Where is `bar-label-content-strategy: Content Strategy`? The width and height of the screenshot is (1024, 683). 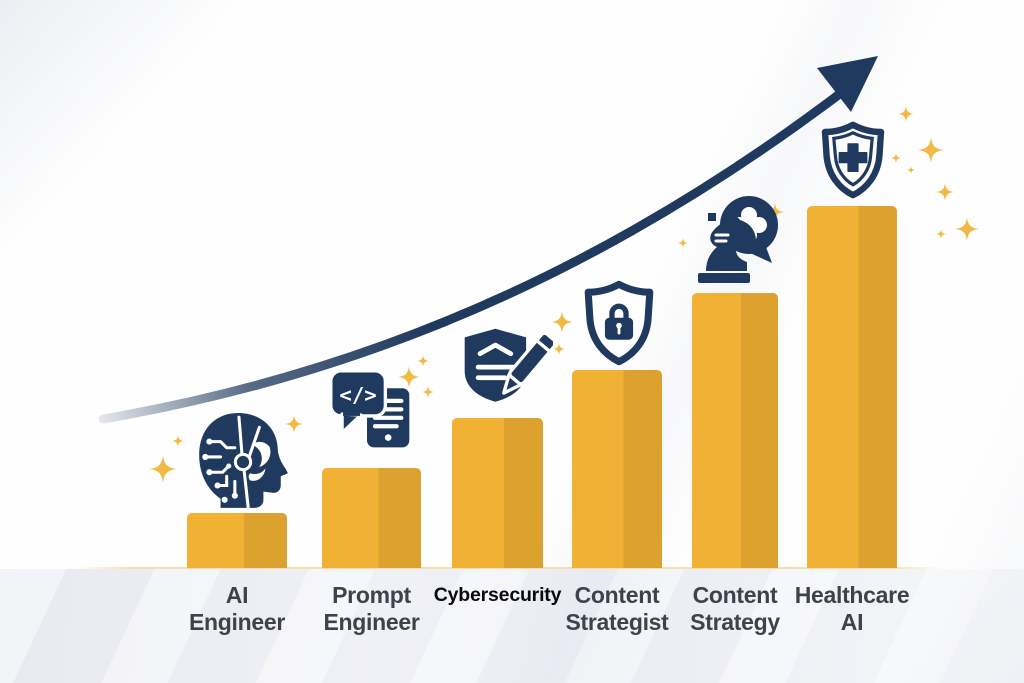
bar-label-content-strategy: Content Strategy is located at coordinates (735, 608).